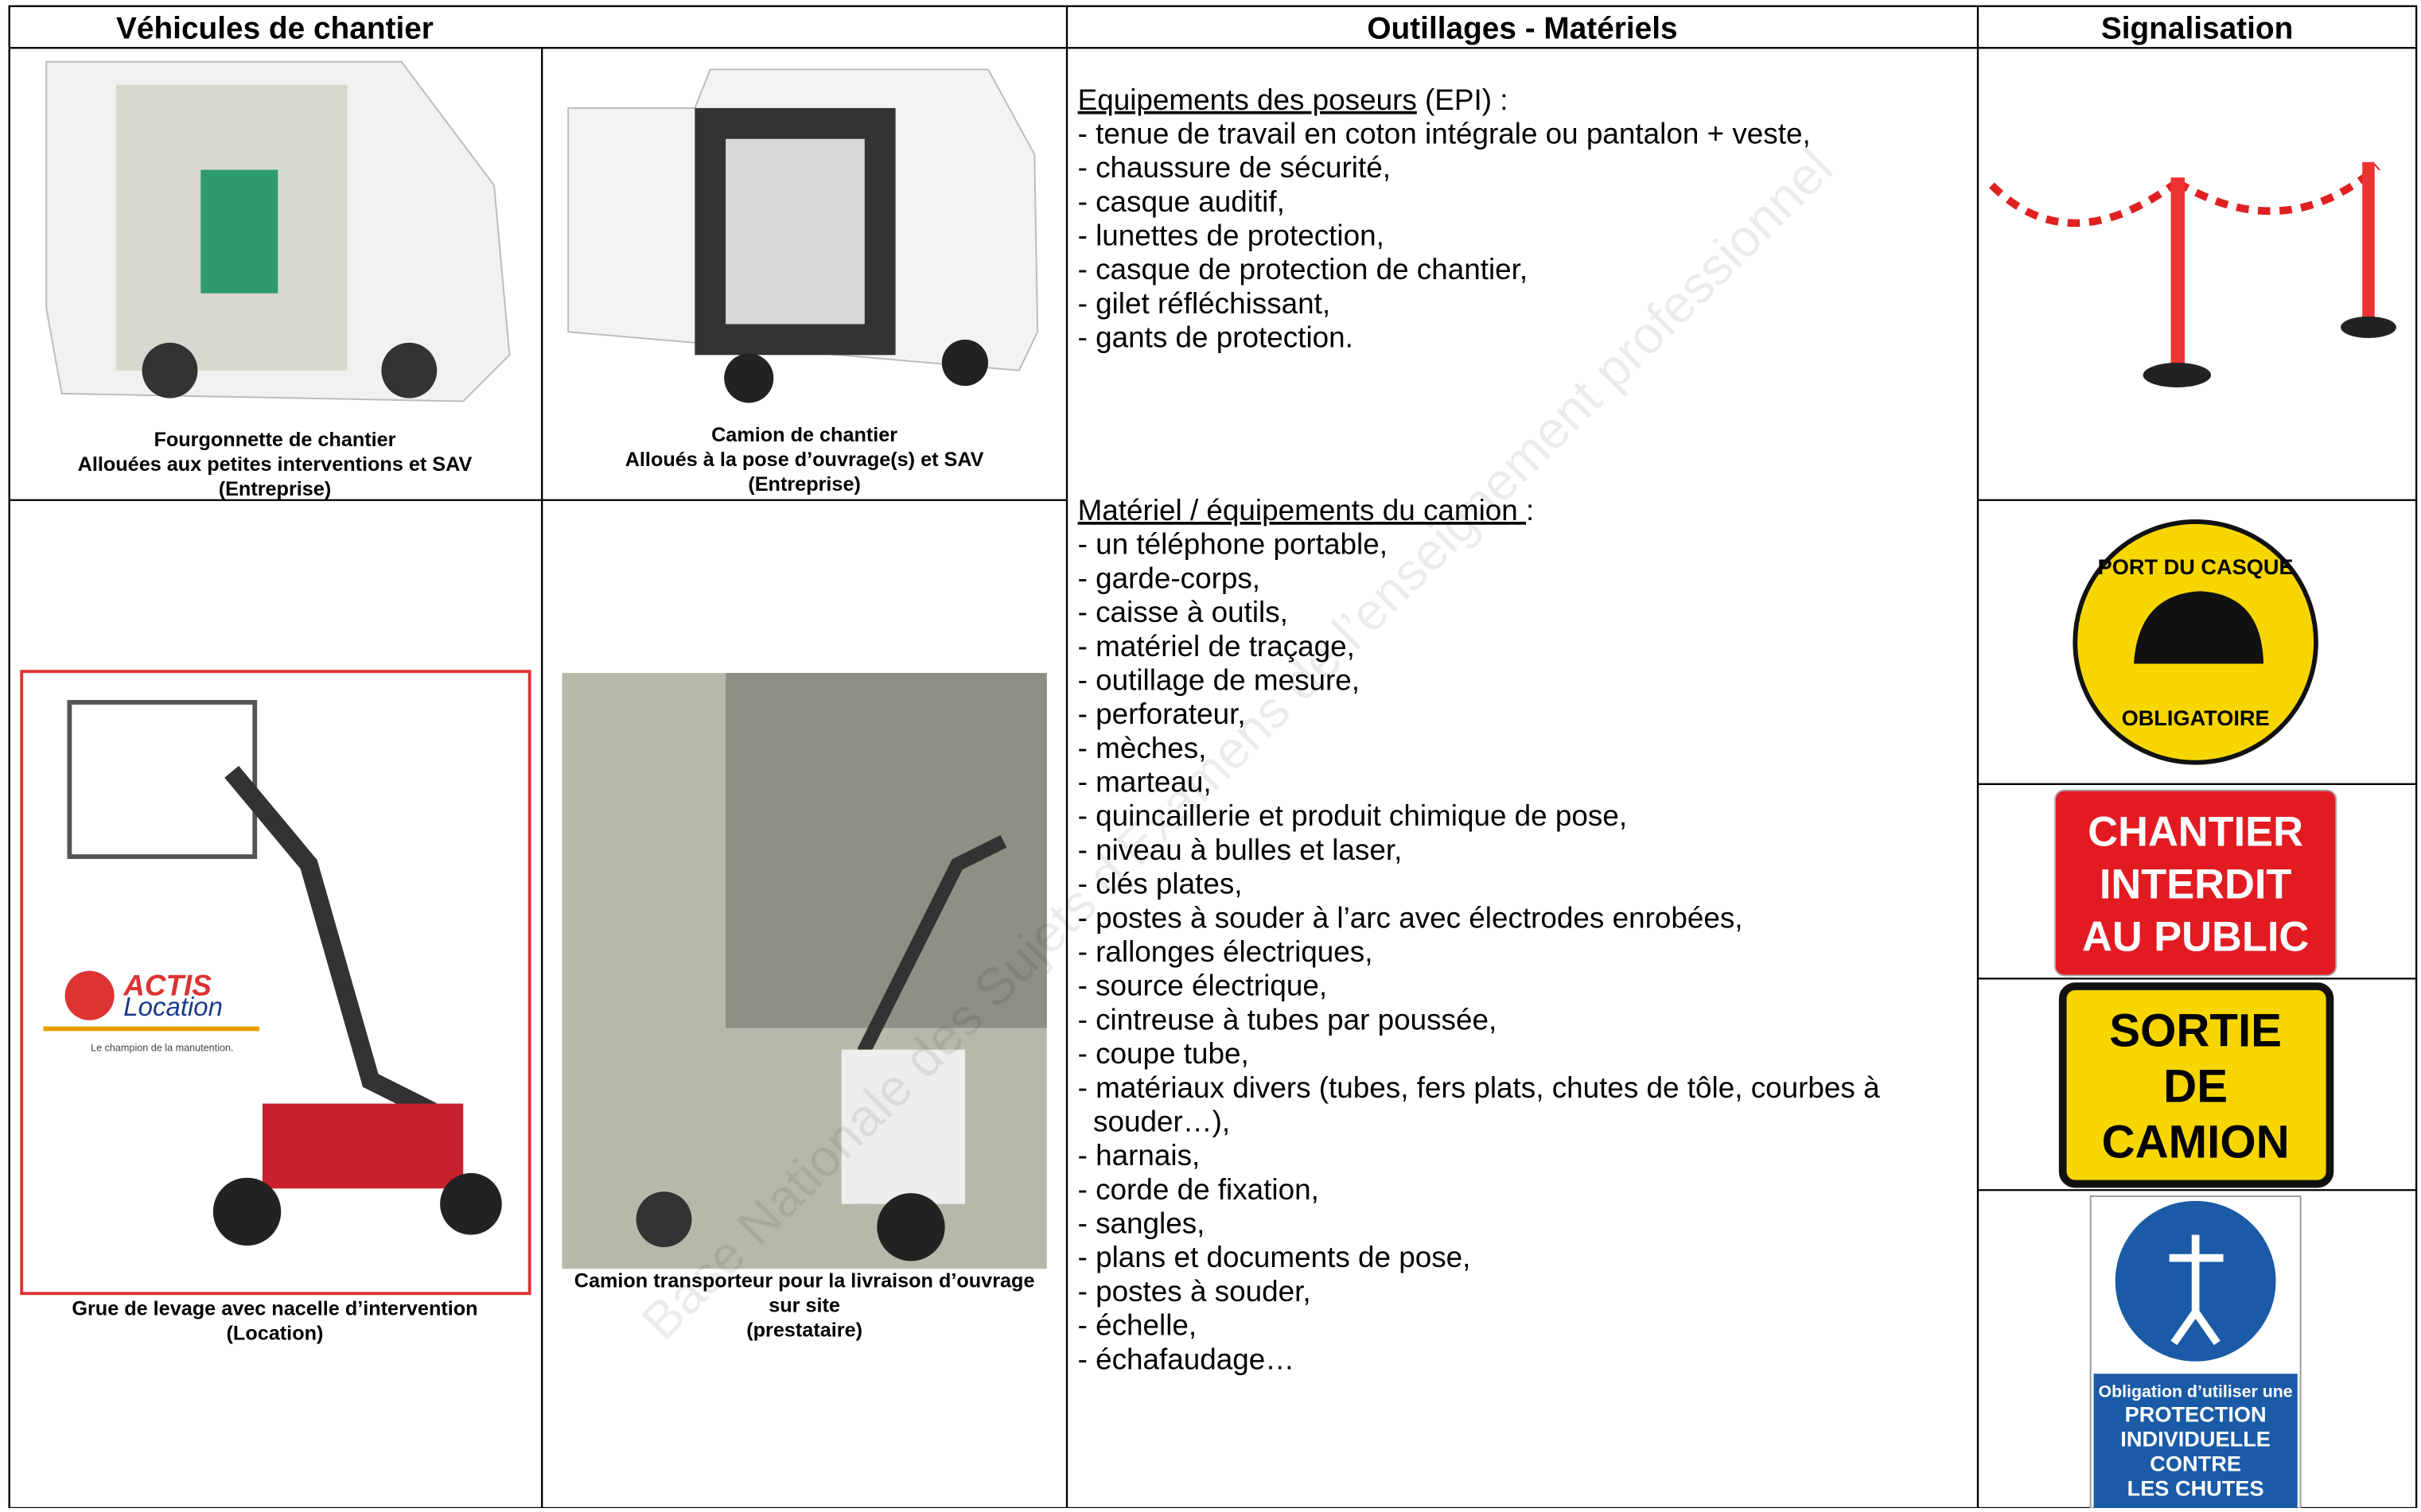  What do you see at coordinates (1142, 748) in the screenshot?
I see `list-item: - mèches,` at bounding box center [1142, 748].